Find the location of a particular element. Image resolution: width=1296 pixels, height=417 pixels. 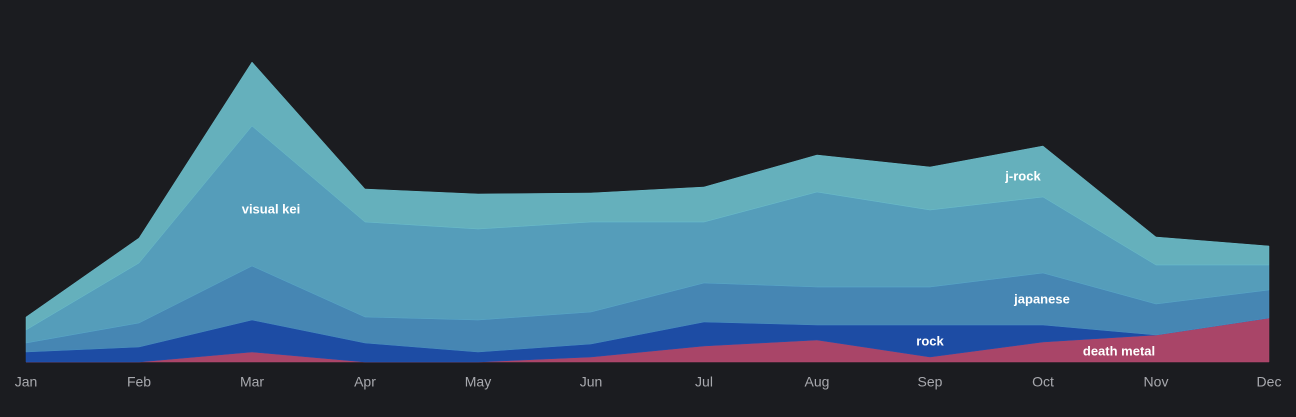

area-label: death metal is located at coordinates (1119, 350).